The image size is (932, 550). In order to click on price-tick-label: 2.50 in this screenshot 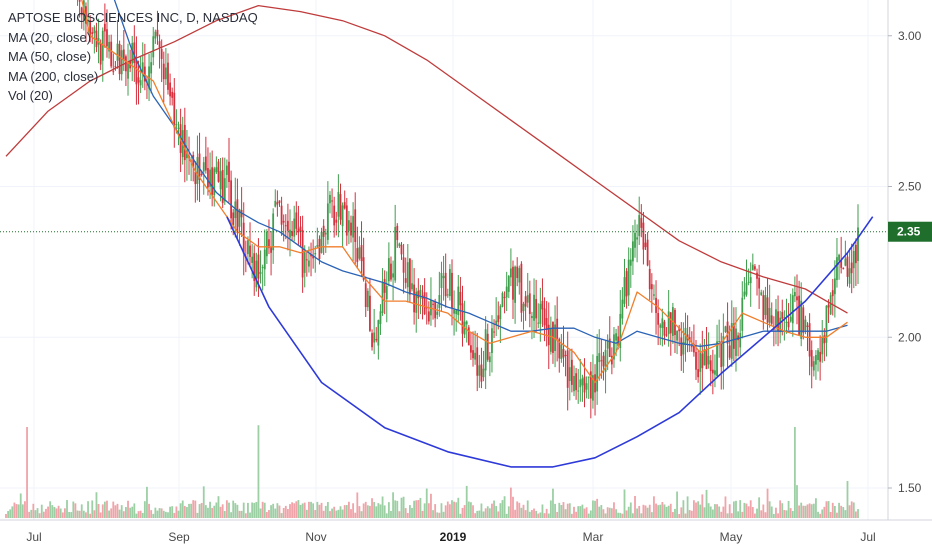, I will do `click(910, 187)`.